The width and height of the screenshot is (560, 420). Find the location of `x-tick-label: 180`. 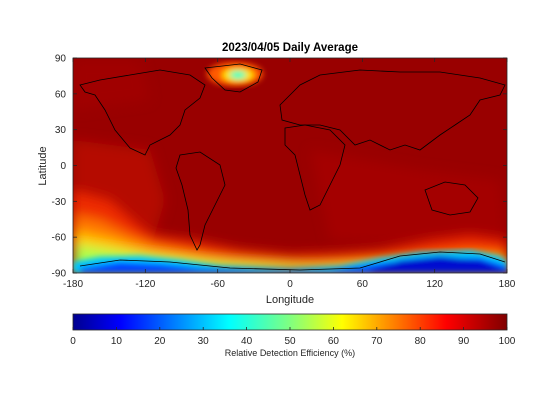

x-tick-label: 180 is located at coordinates (507, 284).